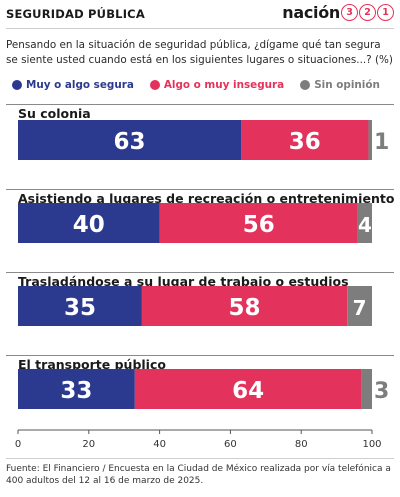  I want to click on legend-item-unsafe: Algo o muy insegura, so click(217, 85).